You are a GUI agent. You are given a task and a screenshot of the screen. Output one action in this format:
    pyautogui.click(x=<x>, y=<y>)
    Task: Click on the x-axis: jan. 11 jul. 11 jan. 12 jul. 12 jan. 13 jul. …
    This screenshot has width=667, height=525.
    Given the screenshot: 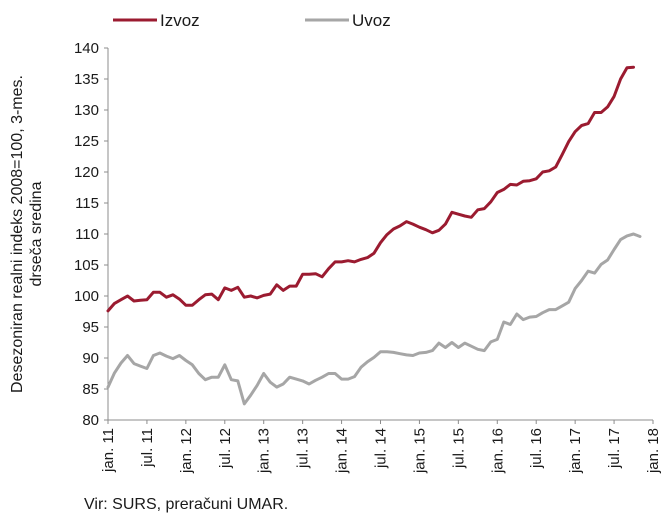 What is the action you would take?
    pyautogui.click(x=381, y=447)
    